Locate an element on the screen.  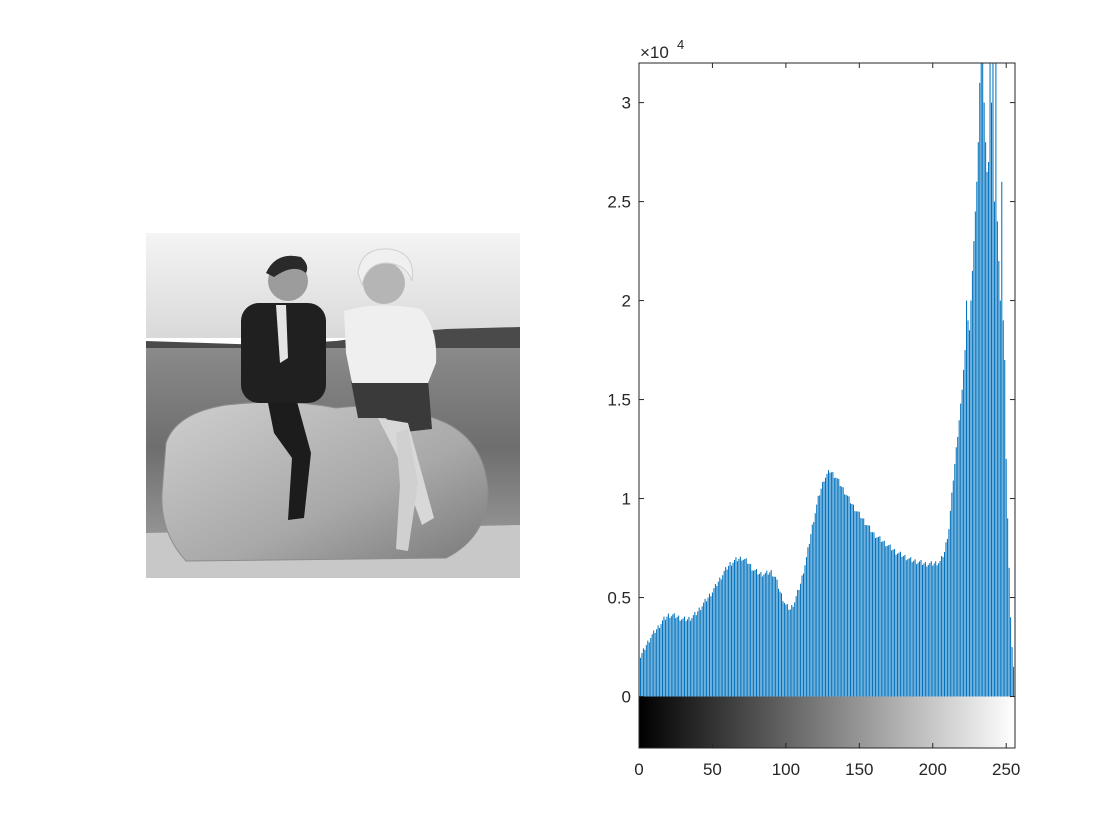
photo-left-man-shirt is located at coordinates (282, 334).